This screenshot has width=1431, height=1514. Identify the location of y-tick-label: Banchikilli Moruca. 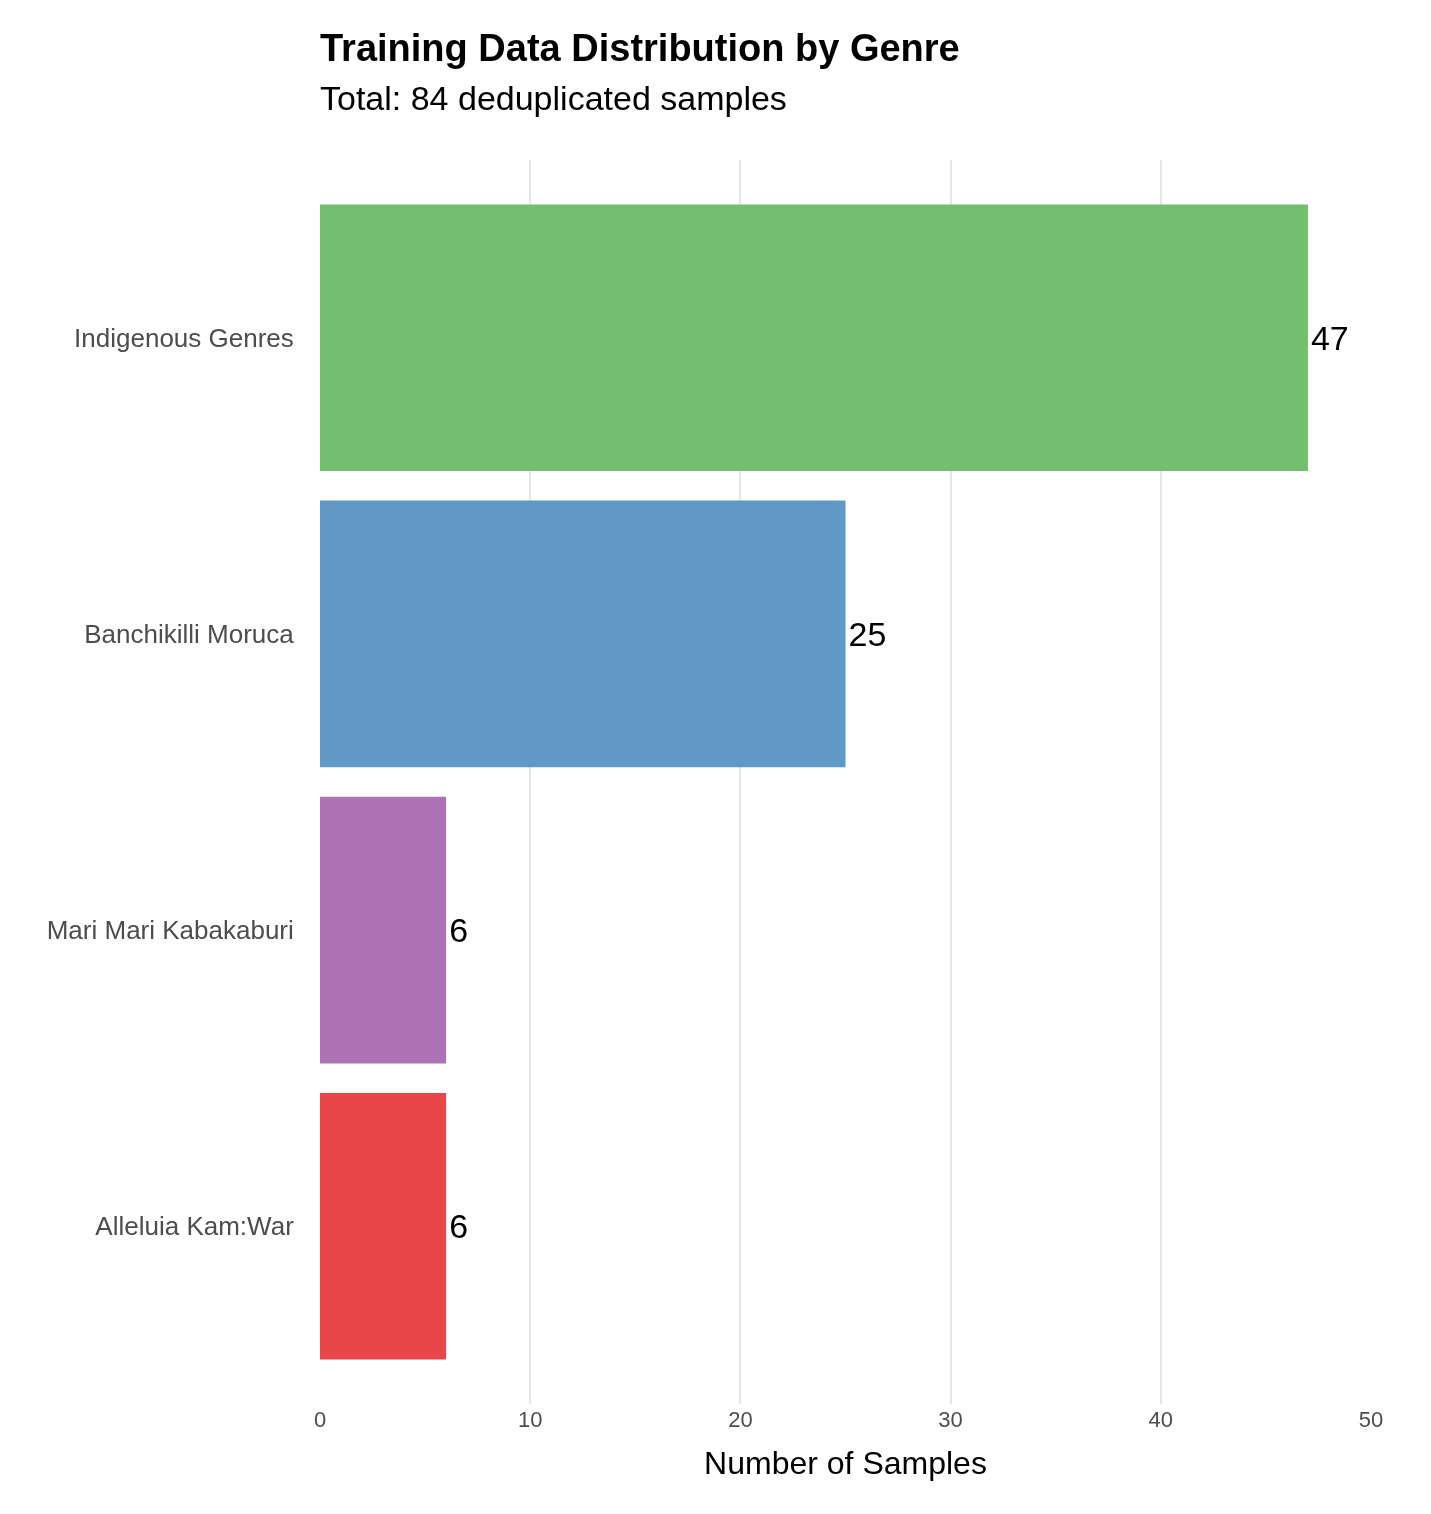
(189, 634).